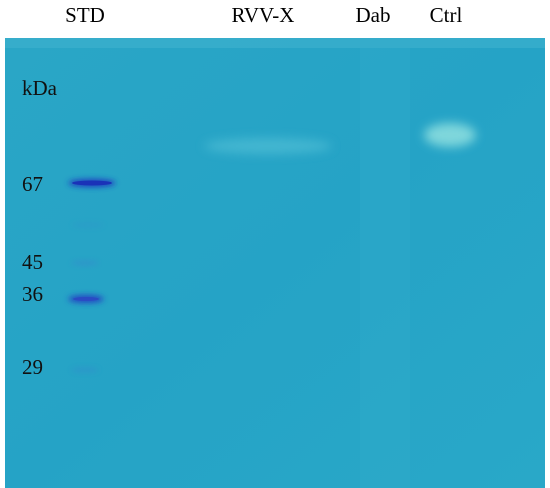 This screenshot has height=488, width=550. I want to click on marker-label: 67, so click(32, 184).